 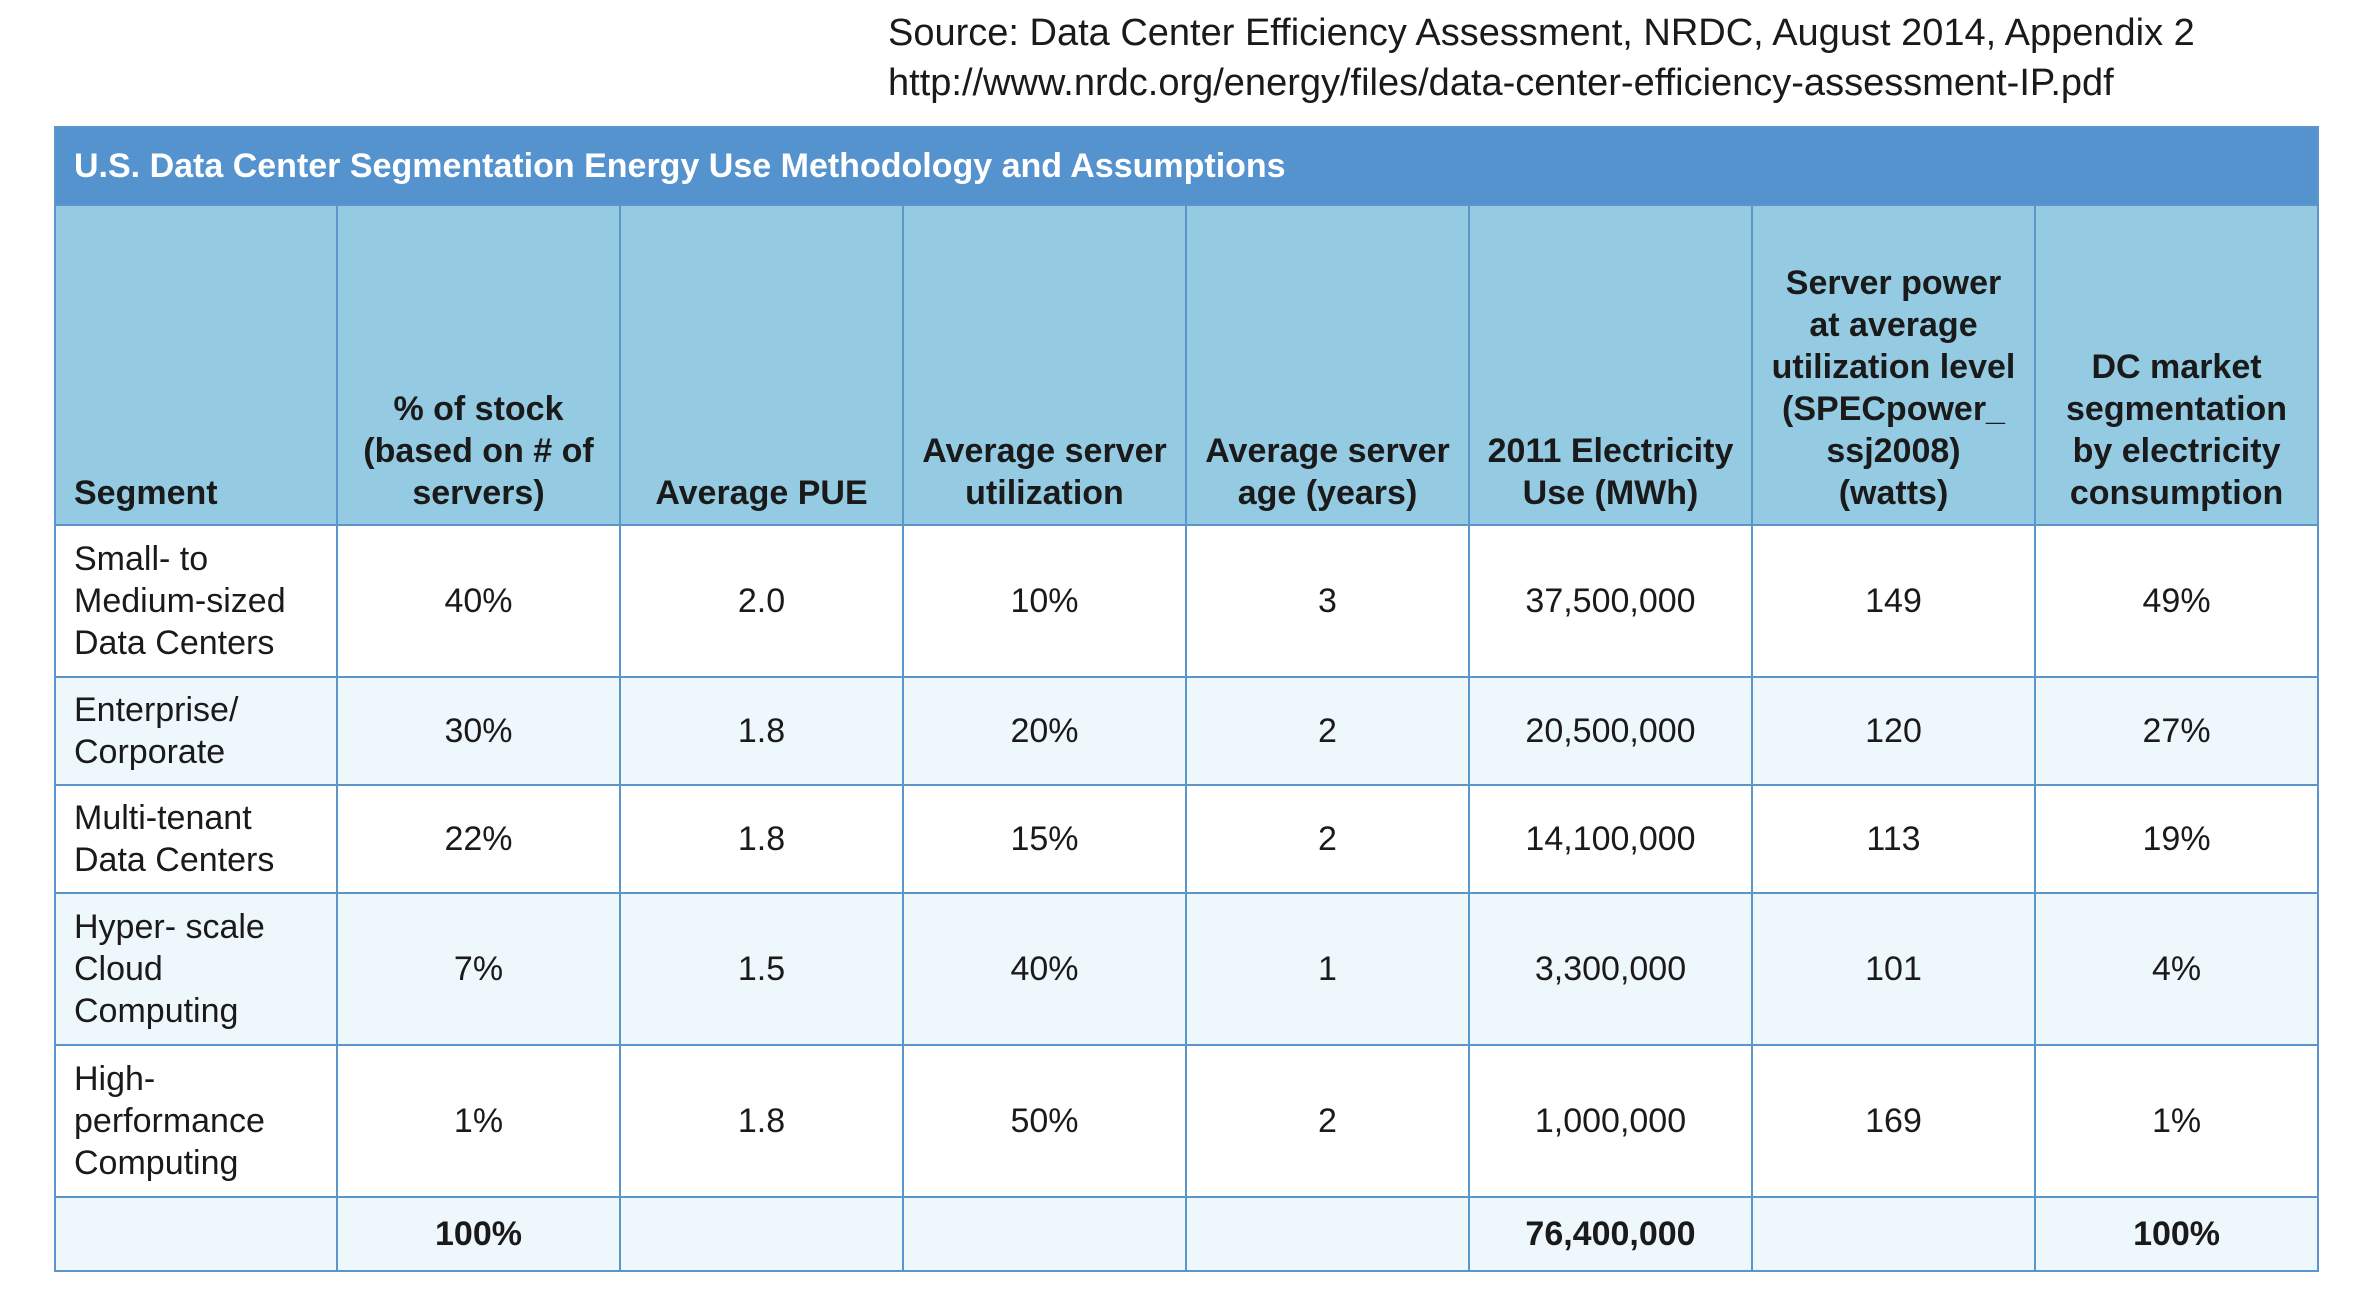 I want to click on stock-cell: 40%, so click(x=478, y=601).